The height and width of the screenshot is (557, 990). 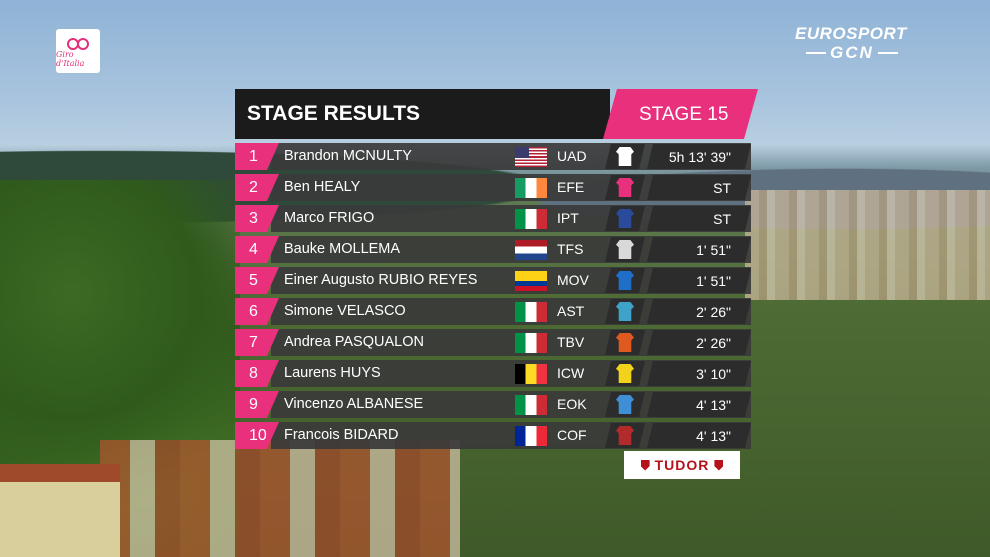 I want to click on result-row: 4 Bauke MOLLEMA TFS 1' 51", so click(x=495, y=249).